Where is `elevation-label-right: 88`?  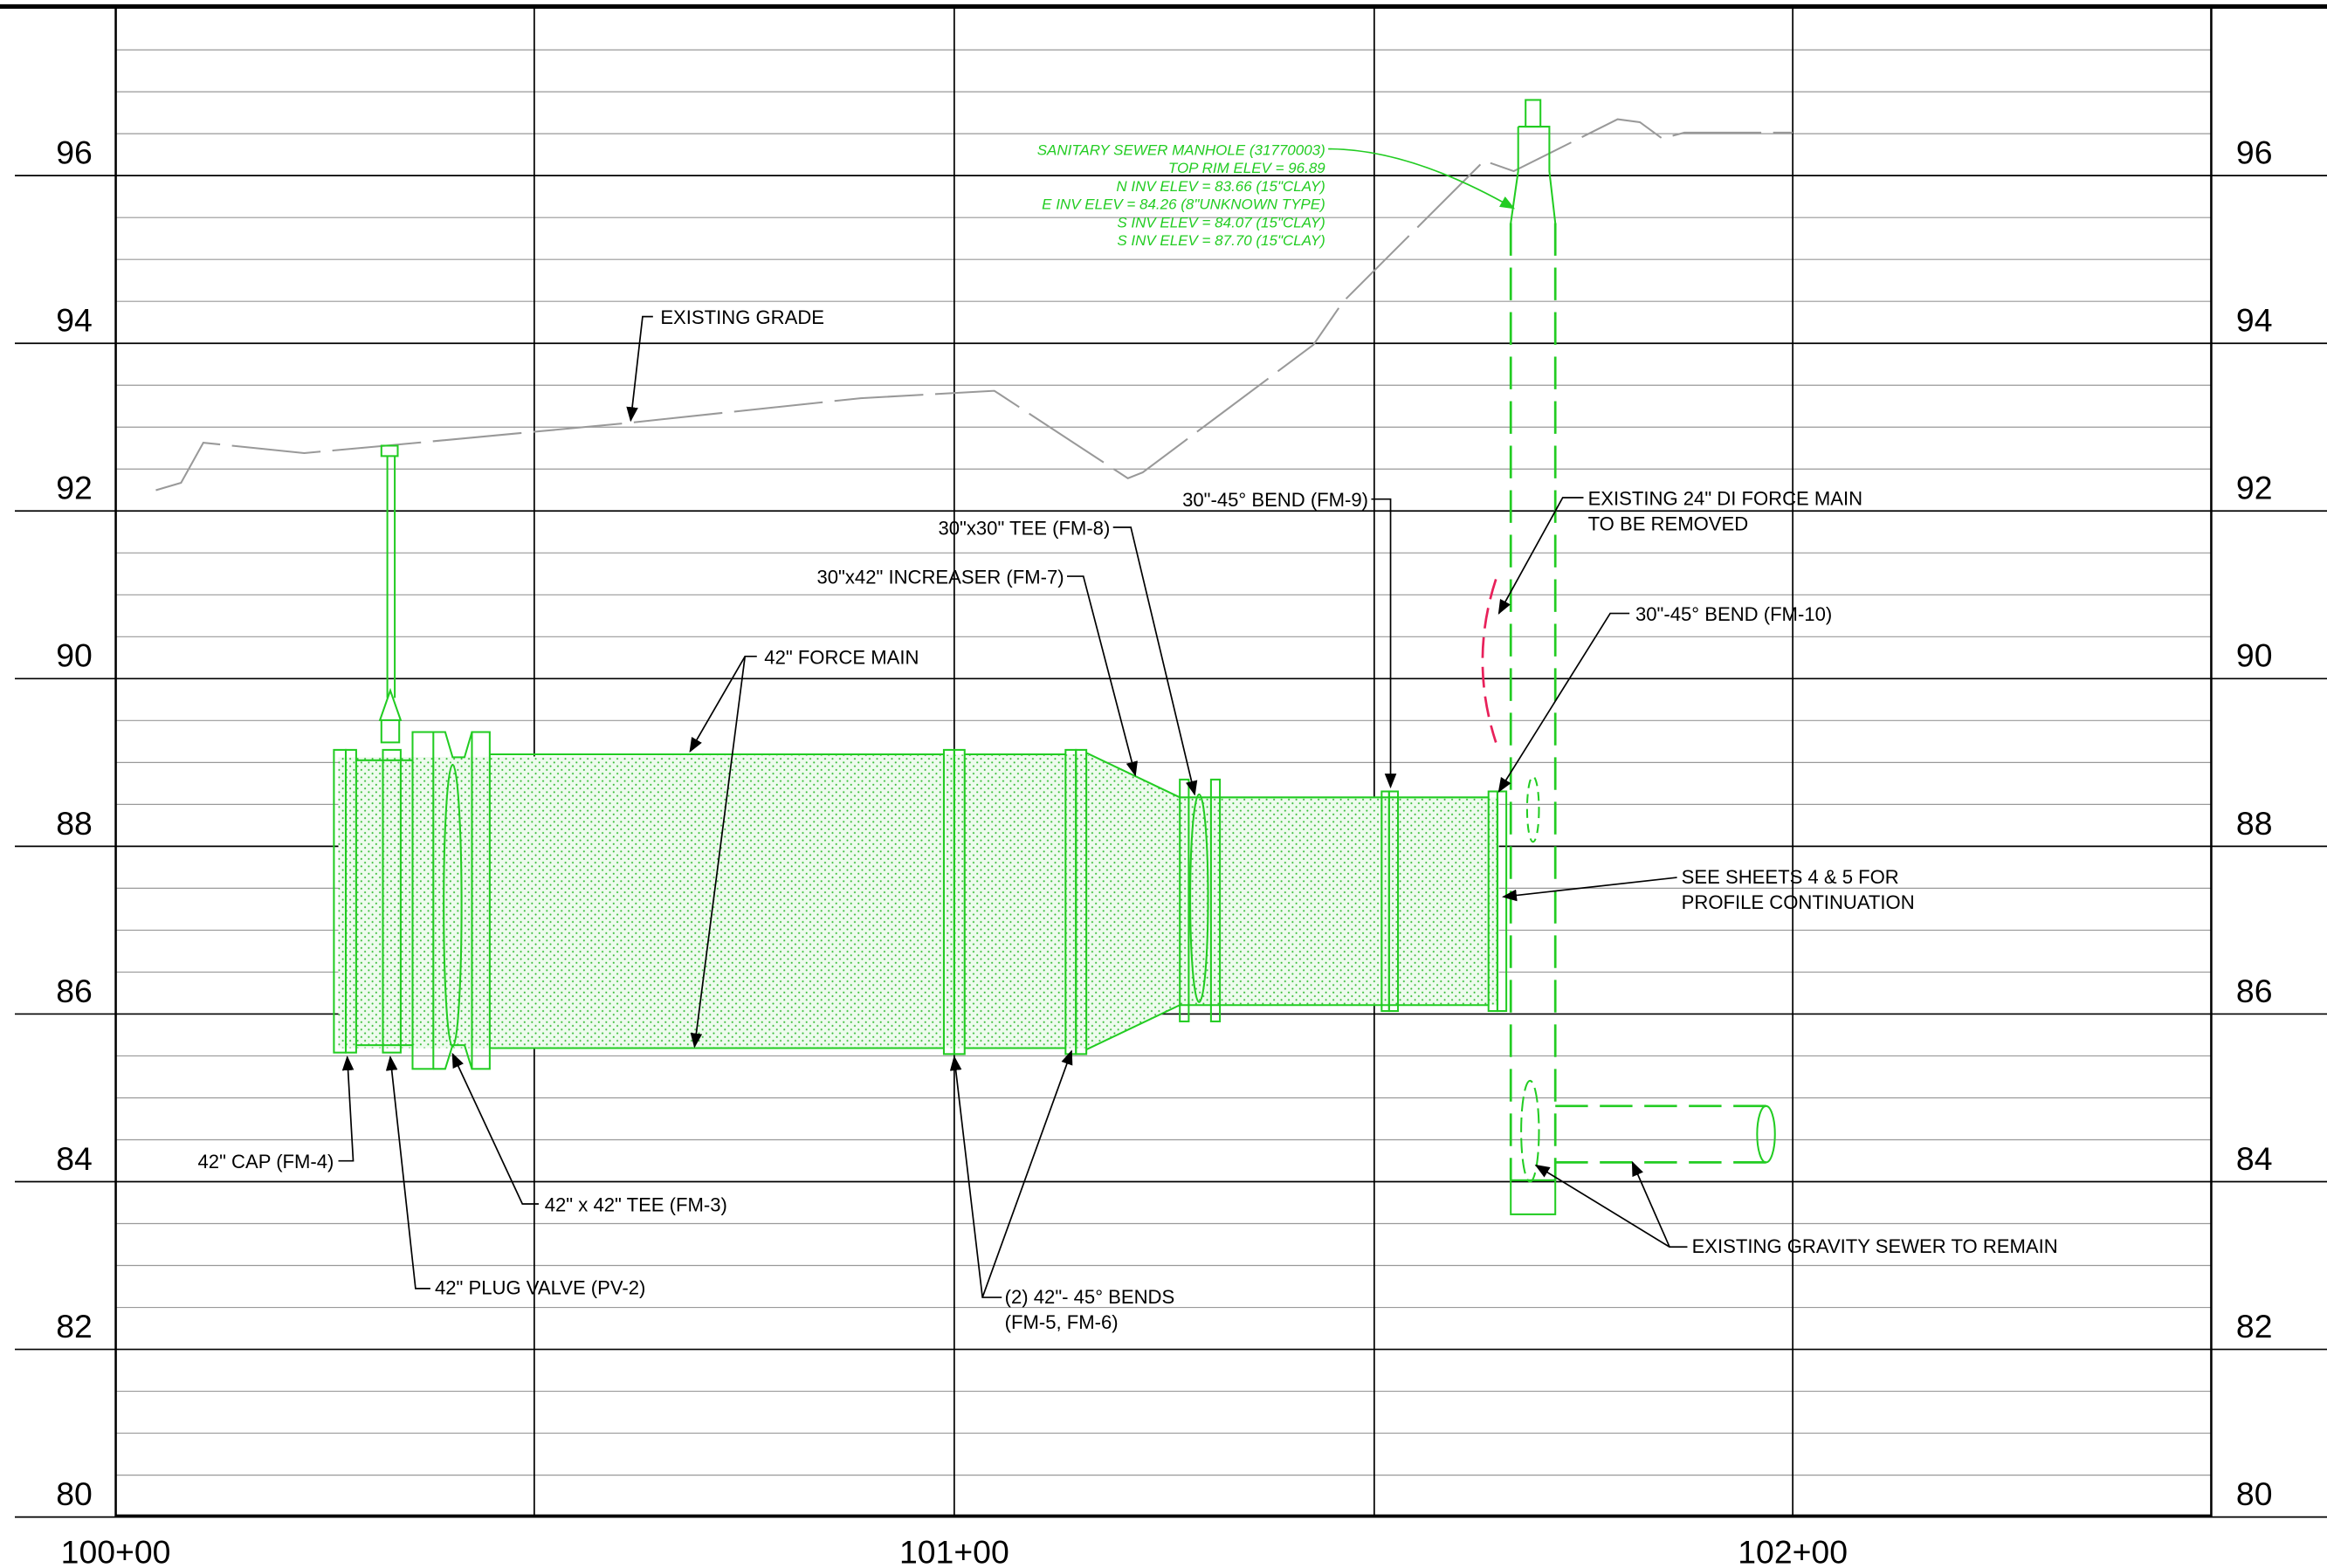
elevation-label-right: 88 is located at coordinates (2254, 824).